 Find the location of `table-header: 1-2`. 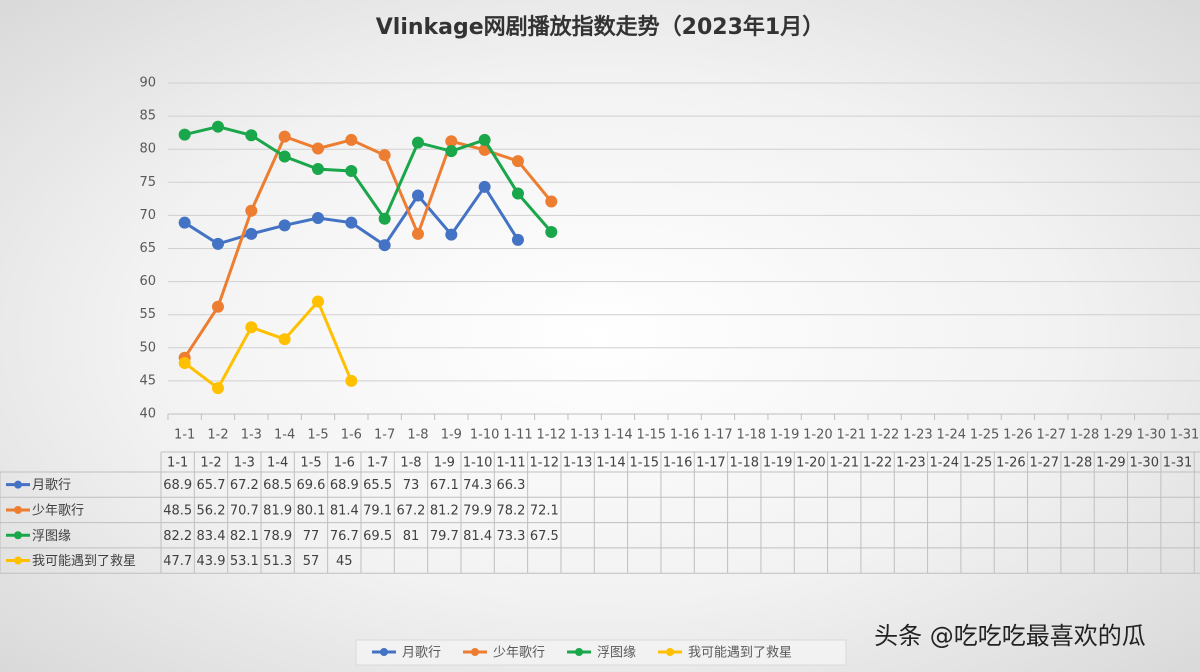

table-header: 1-2 is located at coordinates (210, 463).